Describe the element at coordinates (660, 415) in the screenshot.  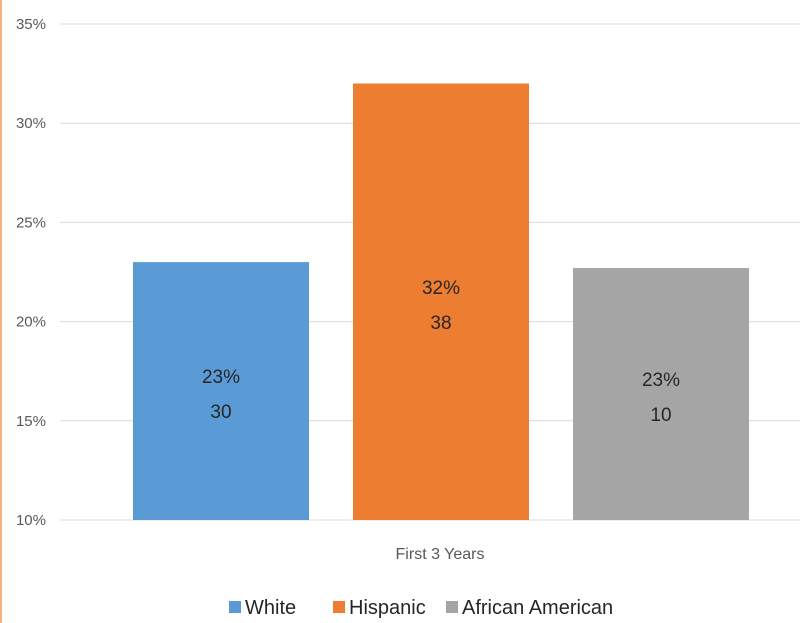
I see `data-label-count: 10` at that location.